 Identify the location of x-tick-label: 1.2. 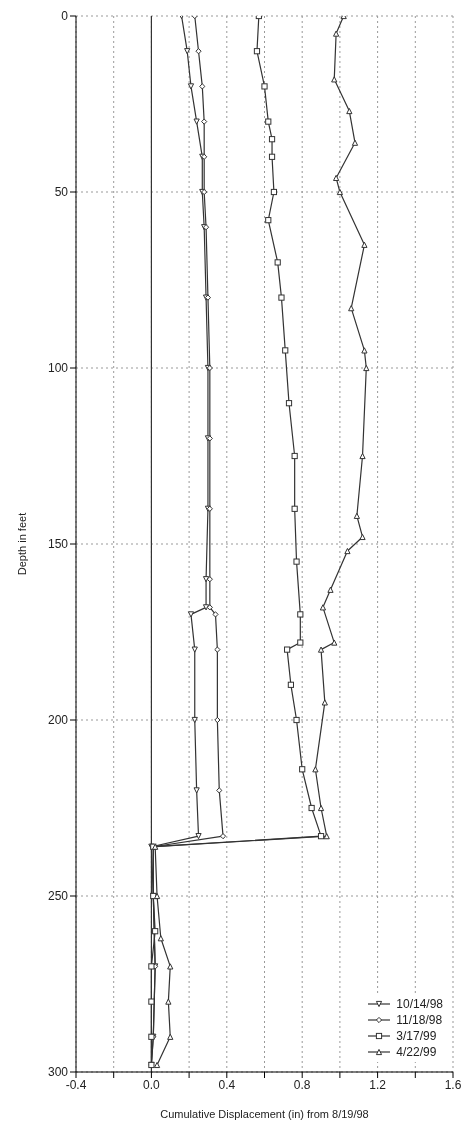
(378, 1084).